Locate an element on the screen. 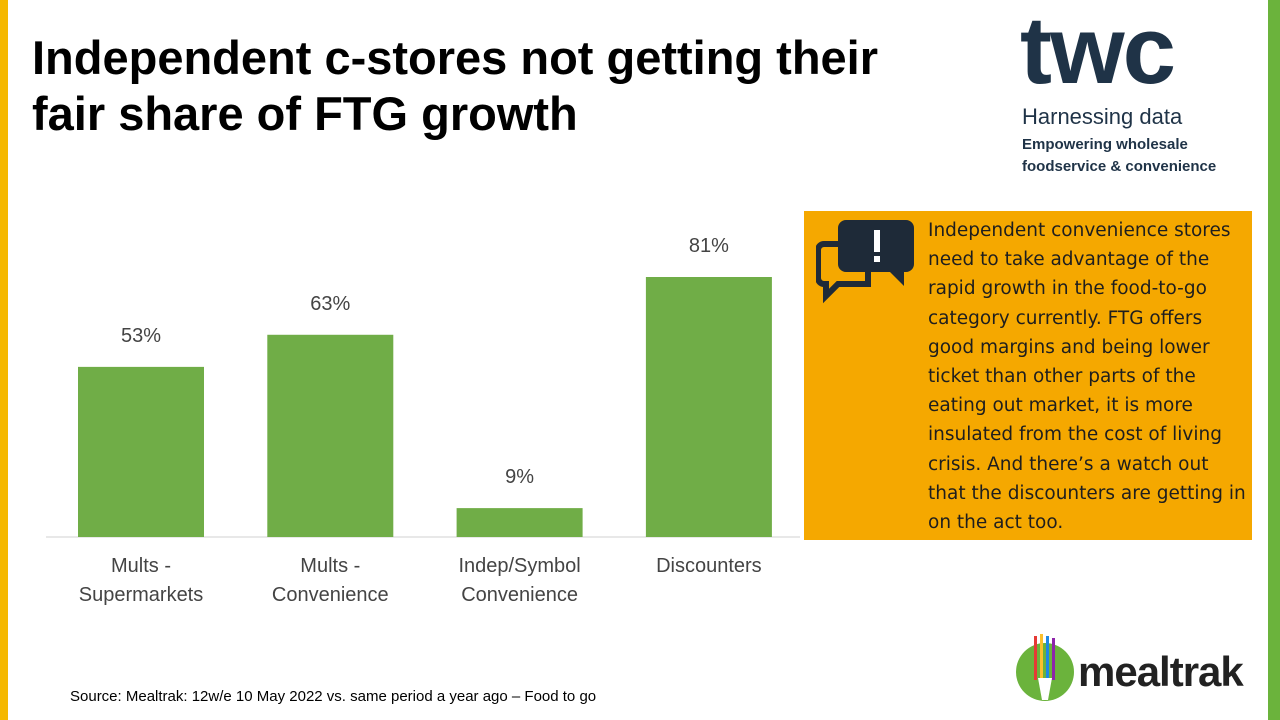  x-tick-label: Mults - Supermarkets is located at coordinates (141, 580).